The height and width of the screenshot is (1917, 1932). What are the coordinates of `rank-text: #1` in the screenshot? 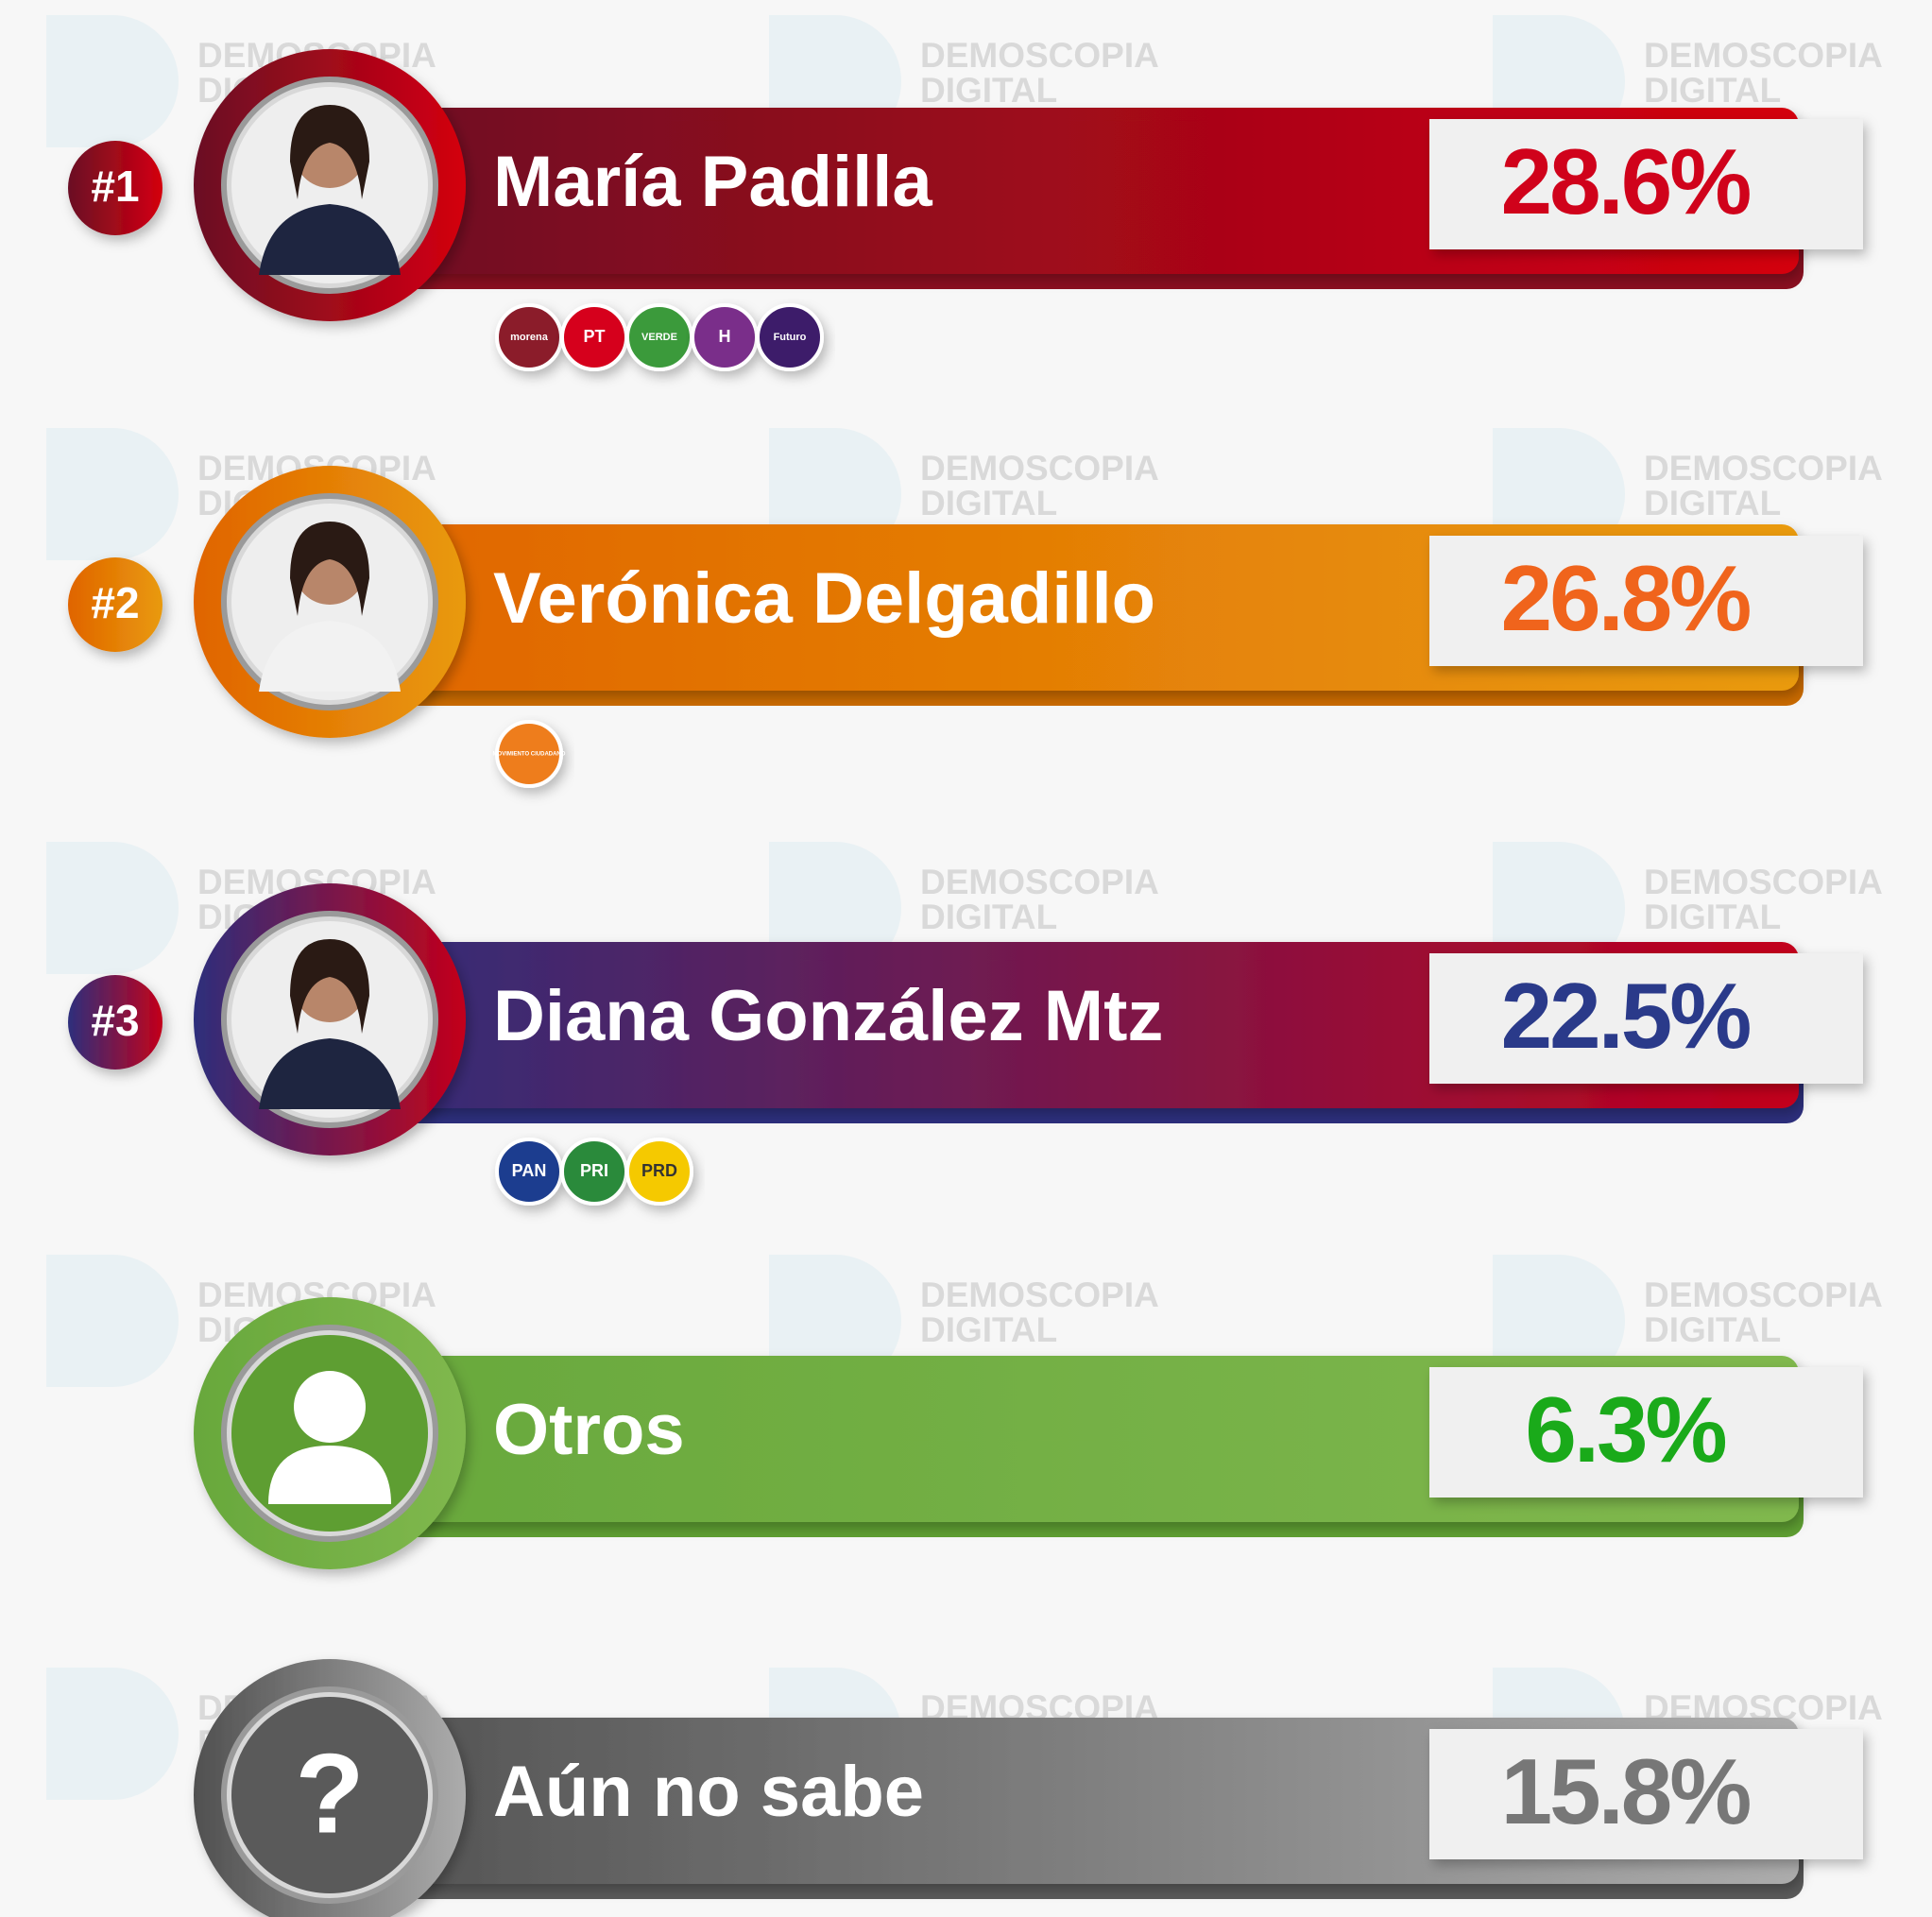 It's located at (115, 186).